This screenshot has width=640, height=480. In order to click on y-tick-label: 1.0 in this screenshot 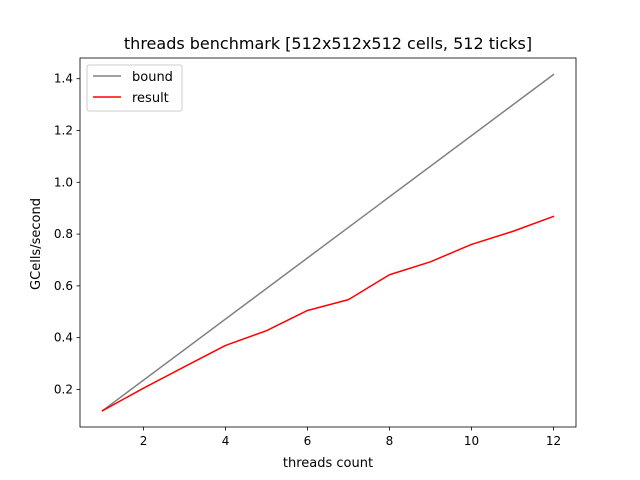, I will do `click(63, 182)`.